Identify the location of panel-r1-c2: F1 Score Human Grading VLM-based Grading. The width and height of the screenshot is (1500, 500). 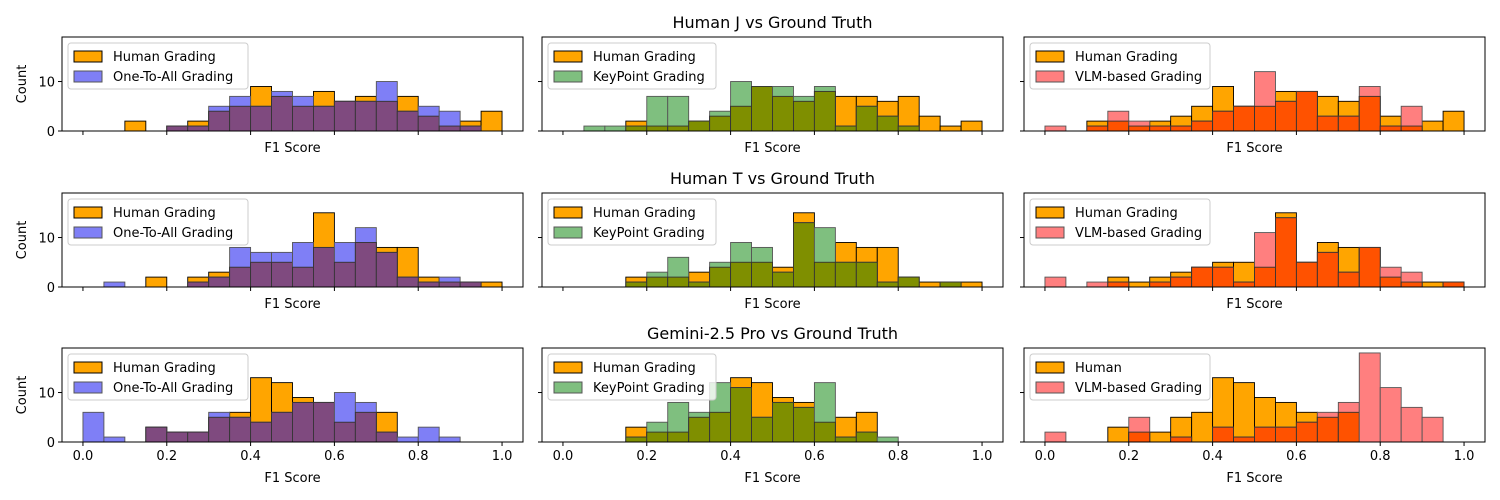
(1253, 252).